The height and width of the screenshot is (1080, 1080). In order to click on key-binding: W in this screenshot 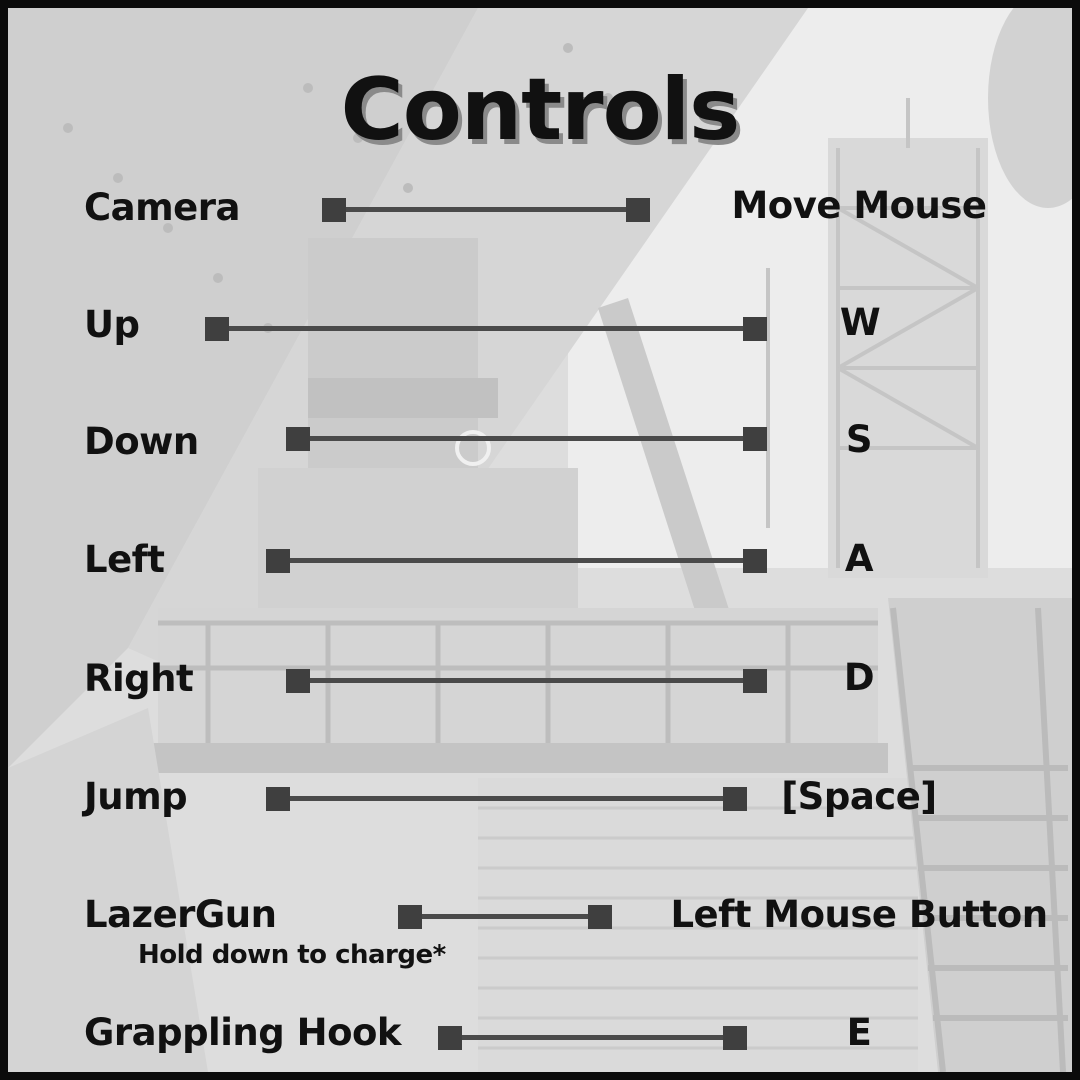, I will do `click(860, 322)`.